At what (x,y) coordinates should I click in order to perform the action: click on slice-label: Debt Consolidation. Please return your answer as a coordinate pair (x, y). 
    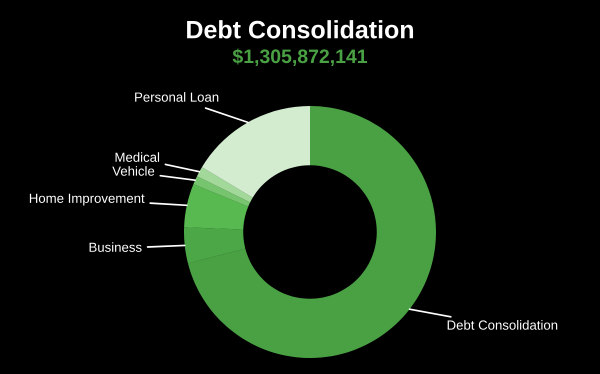
    Looking at the image, I should click on (503, 325).